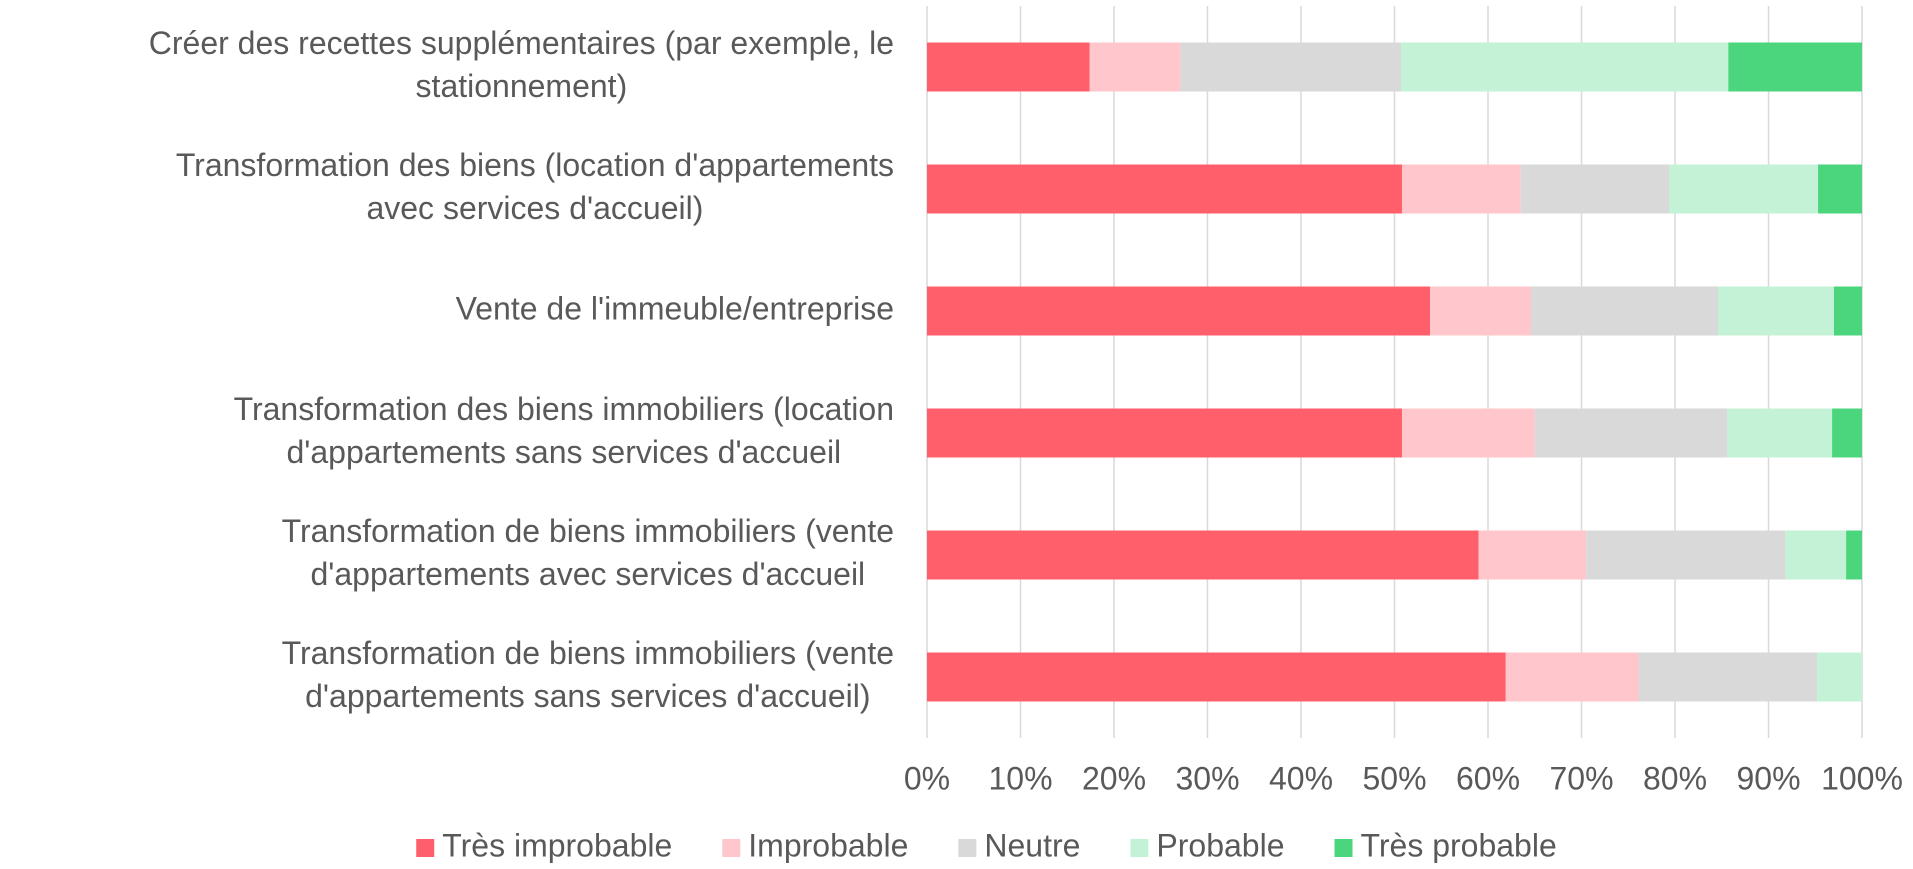  Describe the element at coordinates (1207, 778) in the screenshot. I see `x-tick-label: 30%` at that location.